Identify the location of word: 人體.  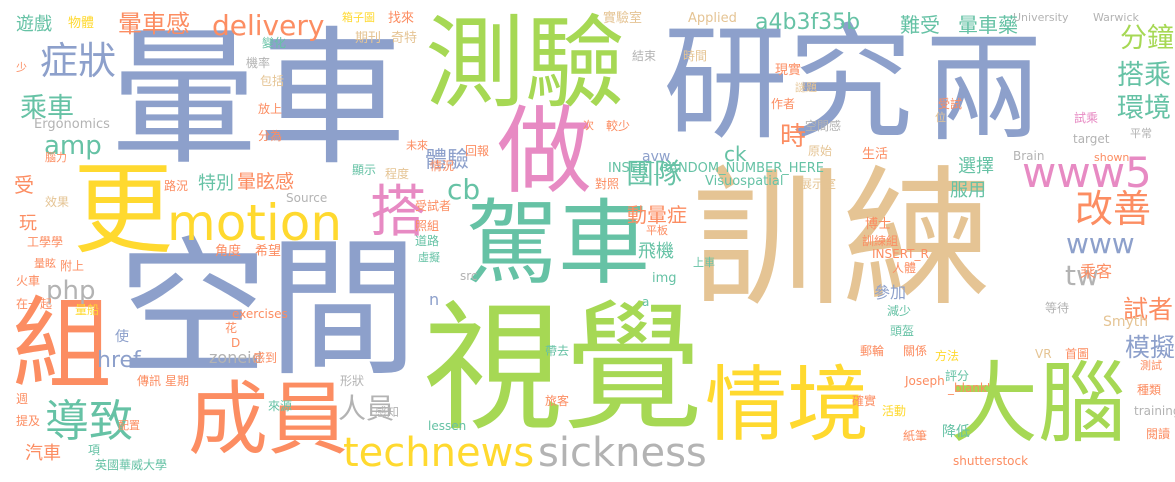
(904, 268).